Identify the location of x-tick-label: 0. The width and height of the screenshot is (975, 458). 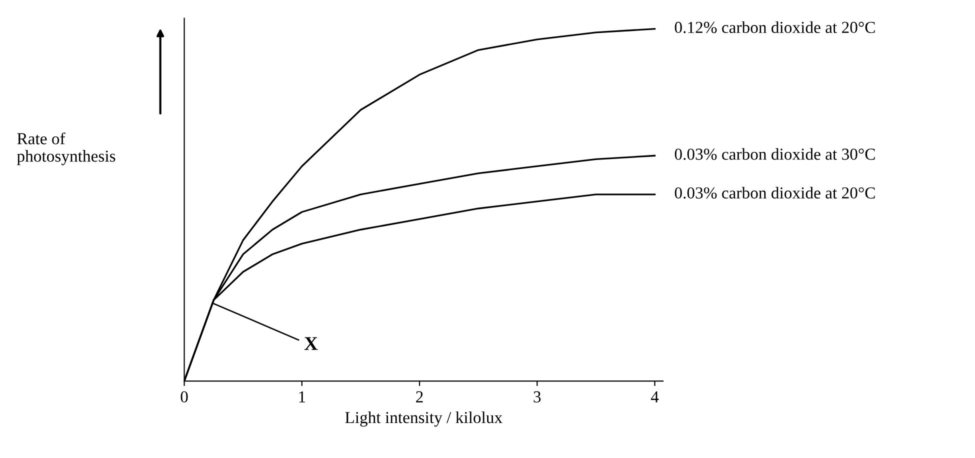
(184, 397).